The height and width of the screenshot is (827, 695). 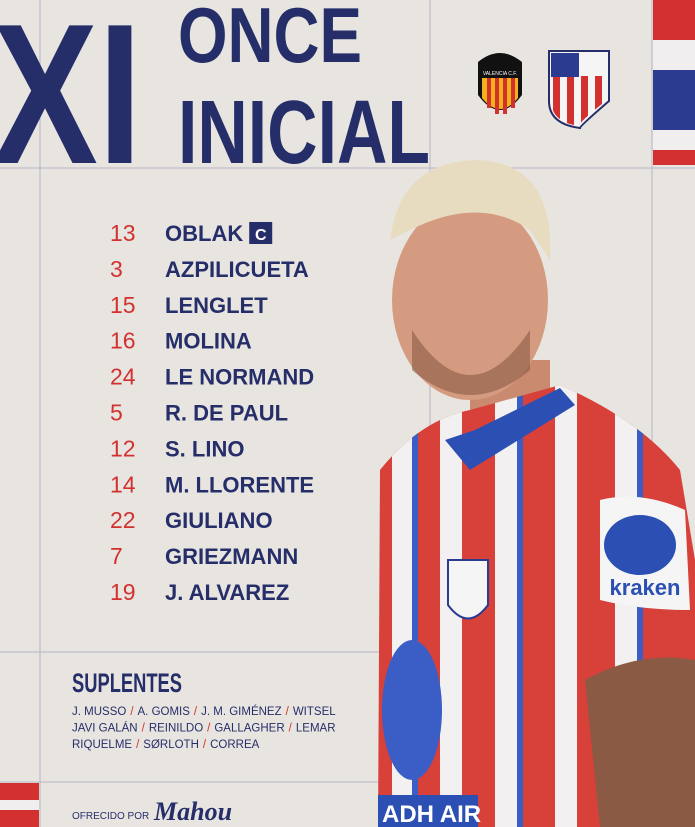 What do you see at coordinates (99, 712) in the screenshot?
I see `substitute-name: J. MUSSO` at bounding box center [99, 712].